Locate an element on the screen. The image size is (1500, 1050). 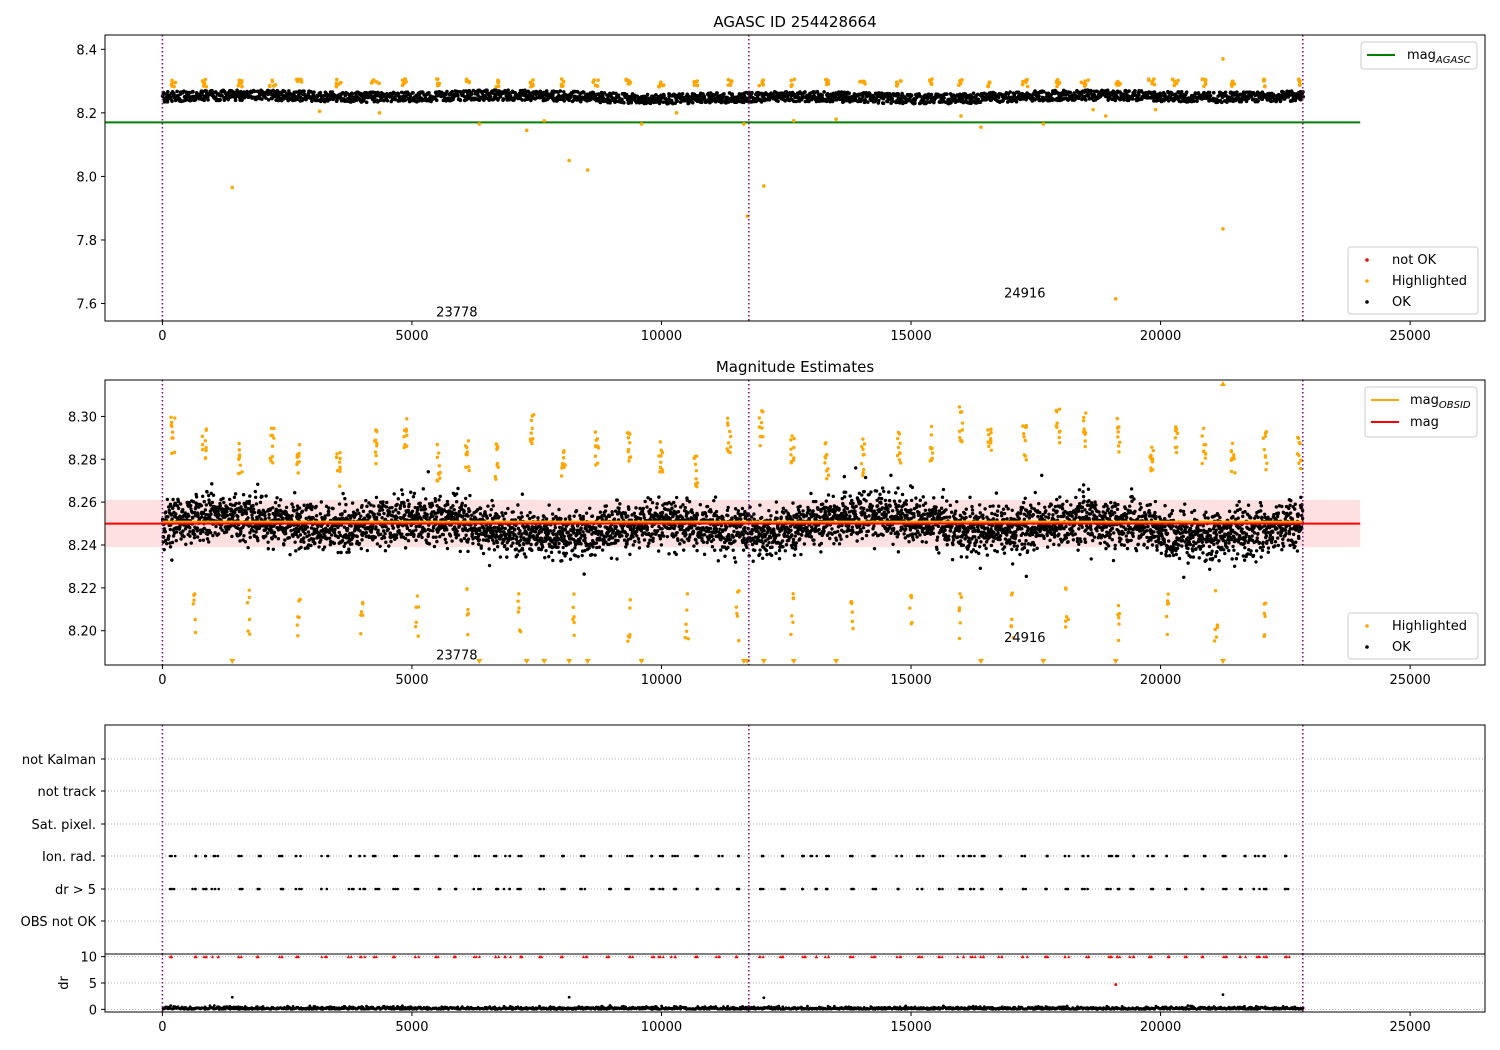
legend-label-highlighted: Highlighted is located at coordinates (1429, 281).